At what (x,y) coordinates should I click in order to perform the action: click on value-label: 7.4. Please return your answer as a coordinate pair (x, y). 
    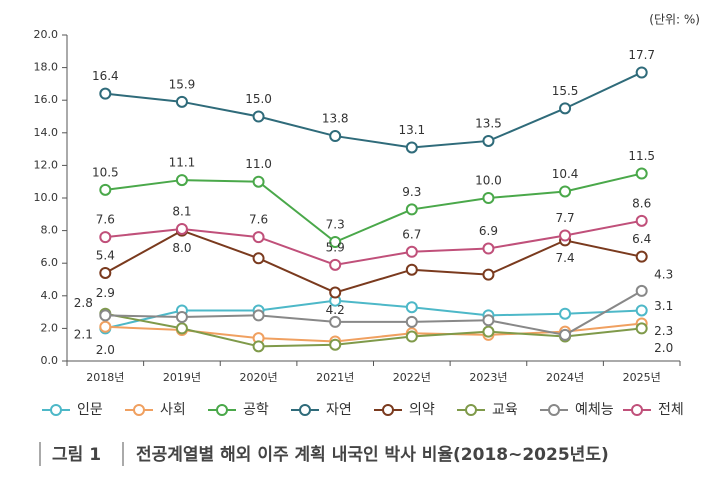
    Looking at the image, I should click on (565, 258).